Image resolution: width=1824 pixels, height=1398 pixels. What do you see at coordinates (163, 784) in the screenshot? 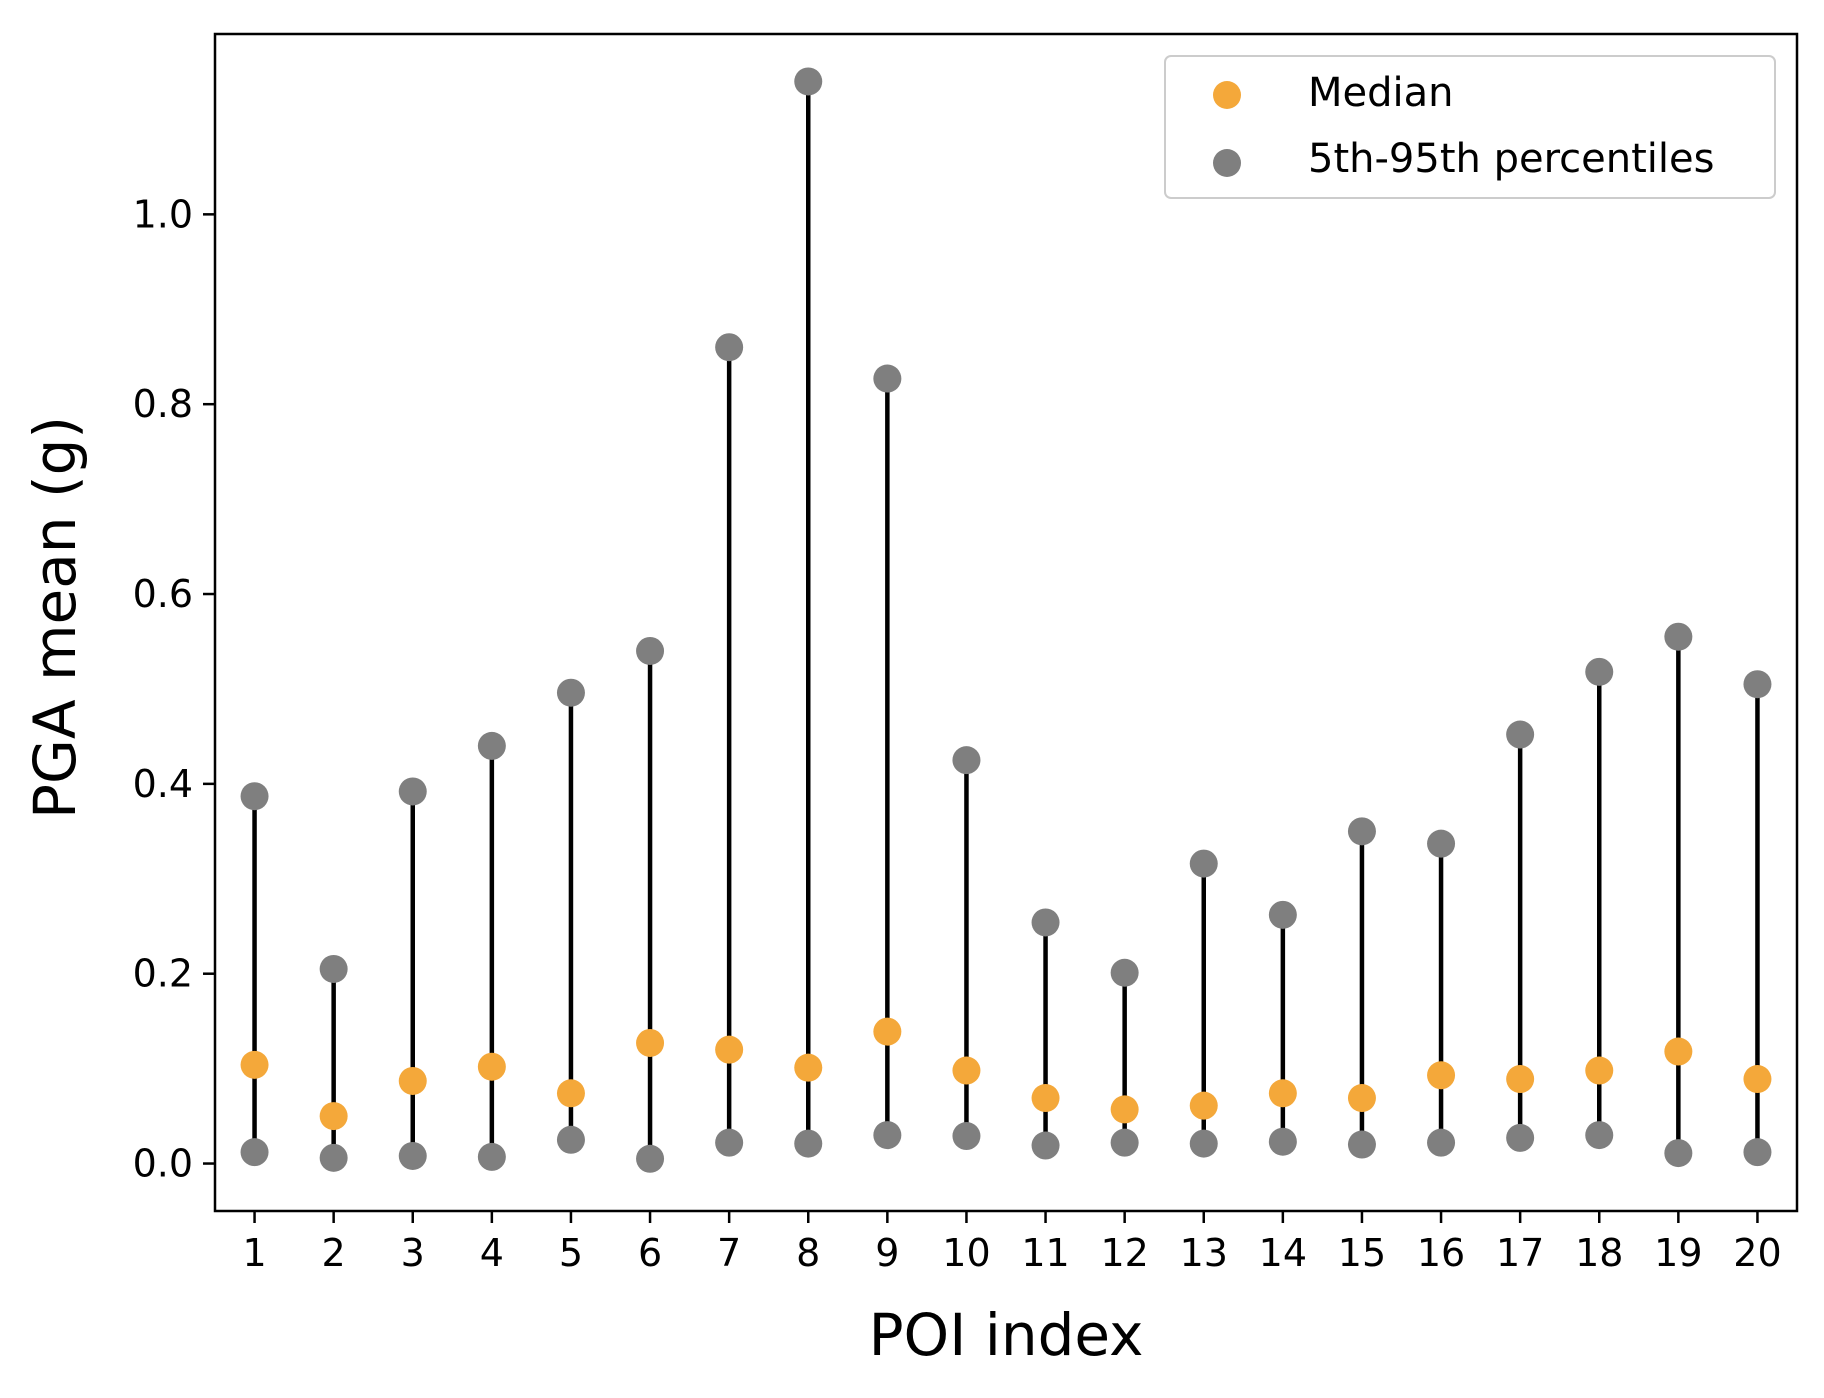
I see `y-tick-label: 0.4` at bounding box center [163, 784].